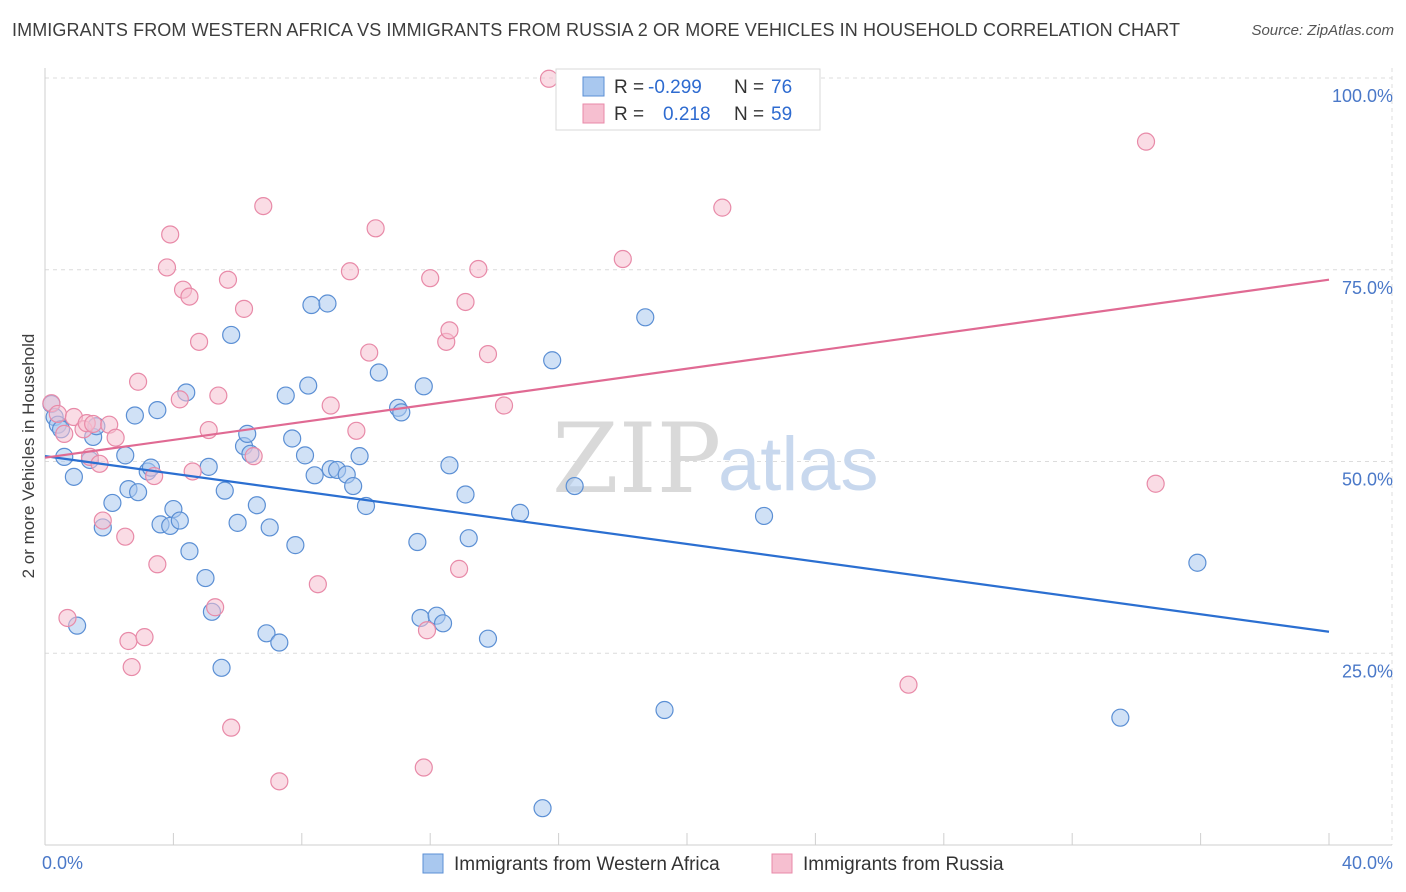  Describe the element at coordinates (715, 459) in the screenshot. I see `watermark: ZIP atlas` at that location.